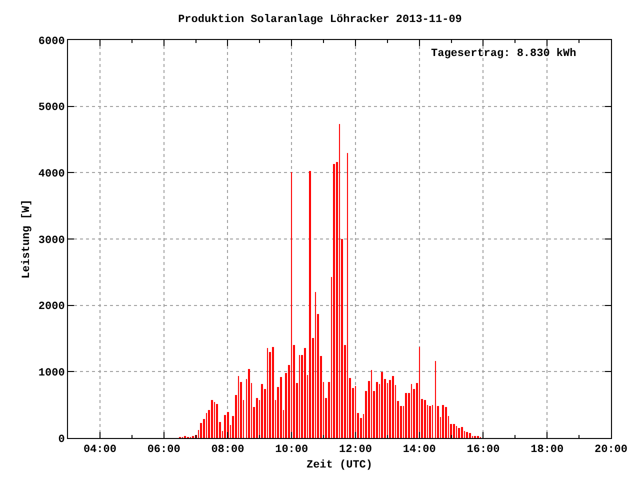 Image resolution: width=640 pixels, height=480 pixels. Describe the element at coordinates (51, 240) in the screenshot. I see `y-tick-label: 3000` at that location.